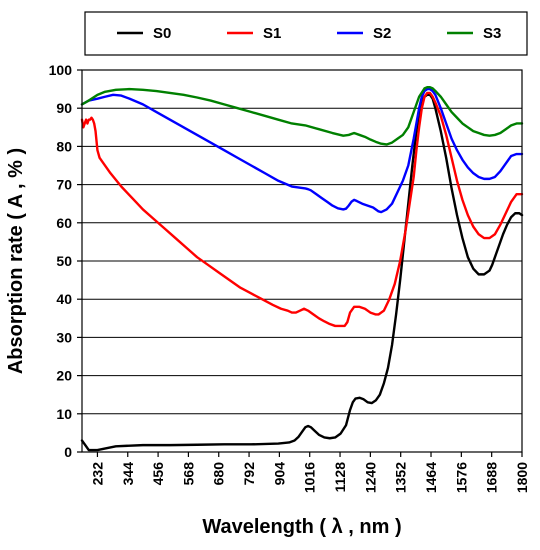 This screenshot has width=540, height=550. What do you see at coordinates (16, 261) in the screenshot?
I see `y-axis-title: Absorption rate ( A , % )` at bounding box center [16, 261].